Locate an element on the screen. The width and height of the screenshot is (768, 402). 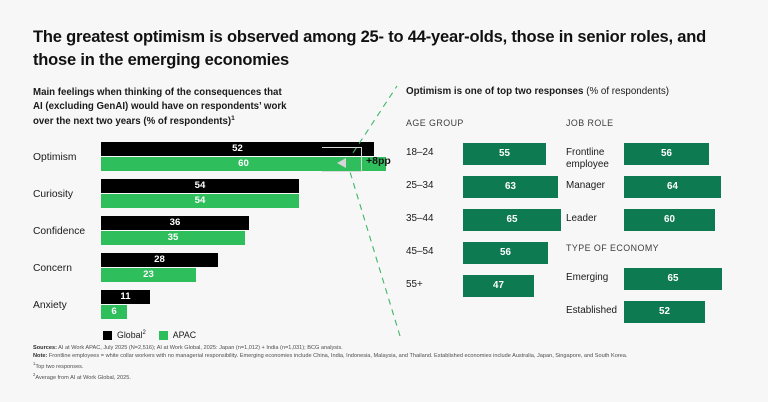
footnote-2-marker: 2 is located at coordinates (34, 374).